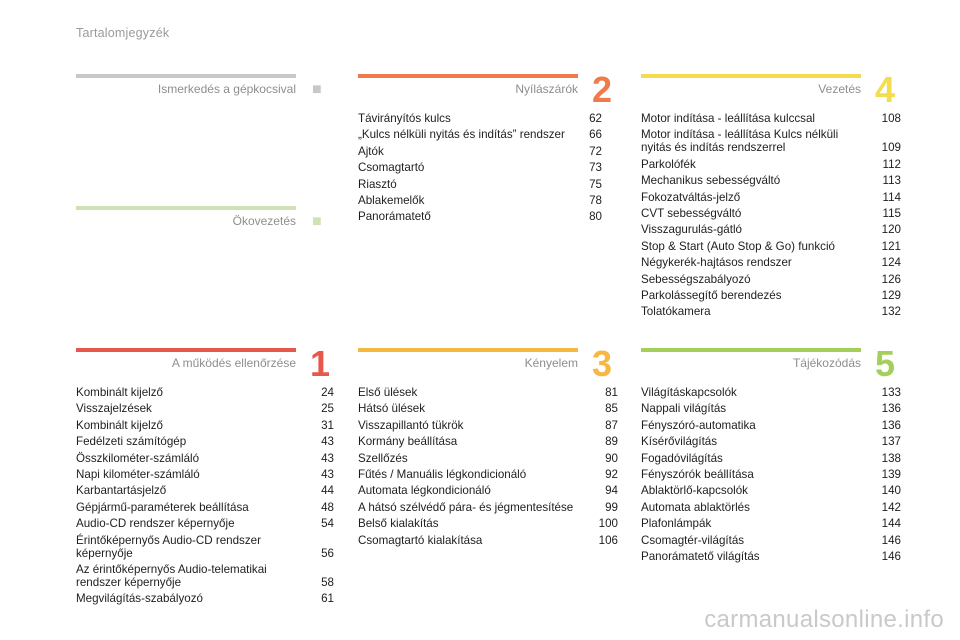 The width and height of the screenshot is (960, 640). I want to click on toc-entry: Stop & Start (Auto Stop & Go) funkció 121, so click(771, 246).